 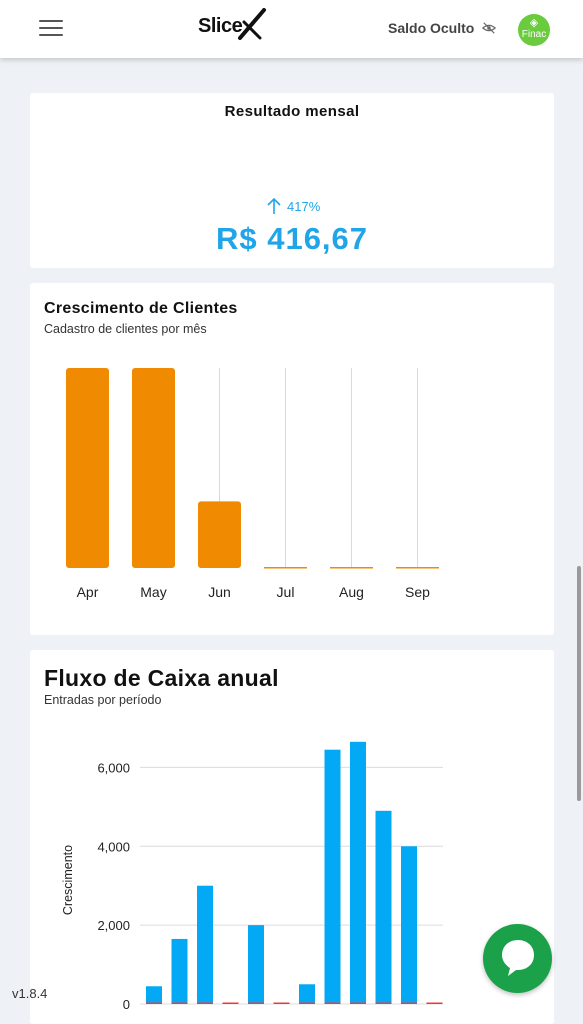 What do you see at coordinates (304, 206) in the screenshot?
I see `growth-percent: 417%` at bounding box center [304, 206].